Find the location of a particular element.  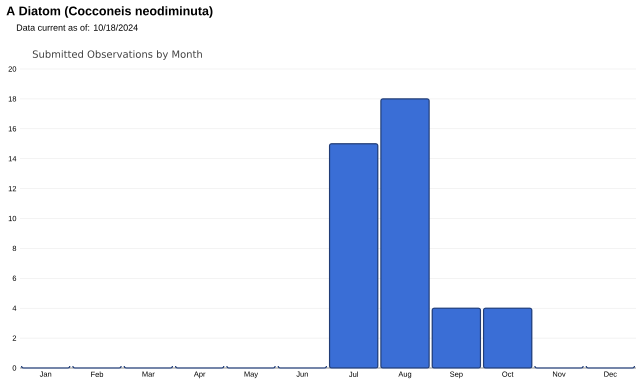

chart-title: A Diatom (Cocconeis neodiminuta) is located at coordinates (109, 12).